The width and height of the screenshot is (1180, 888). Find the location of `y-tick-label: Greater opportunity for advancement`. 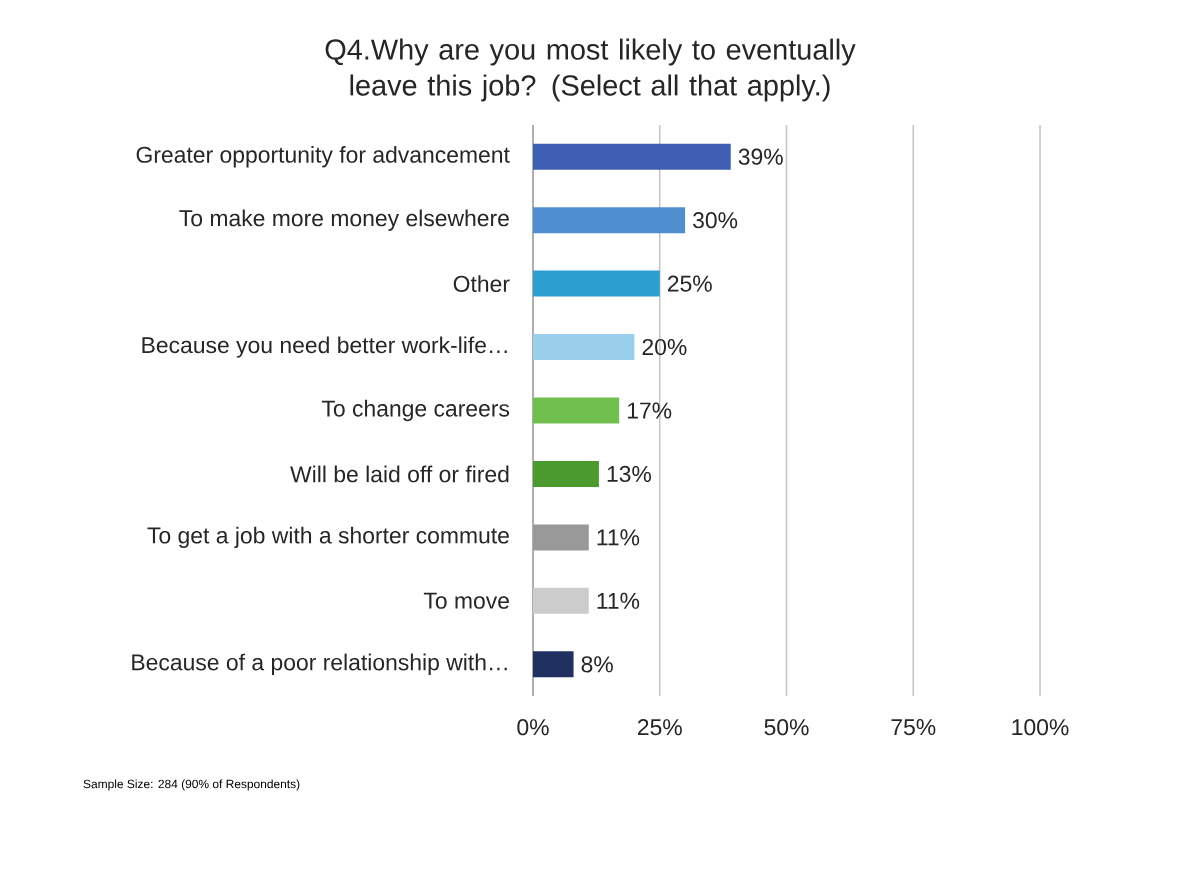

y-tick-label: Greater opportunity for advancement is located at coordinates (323, 157).